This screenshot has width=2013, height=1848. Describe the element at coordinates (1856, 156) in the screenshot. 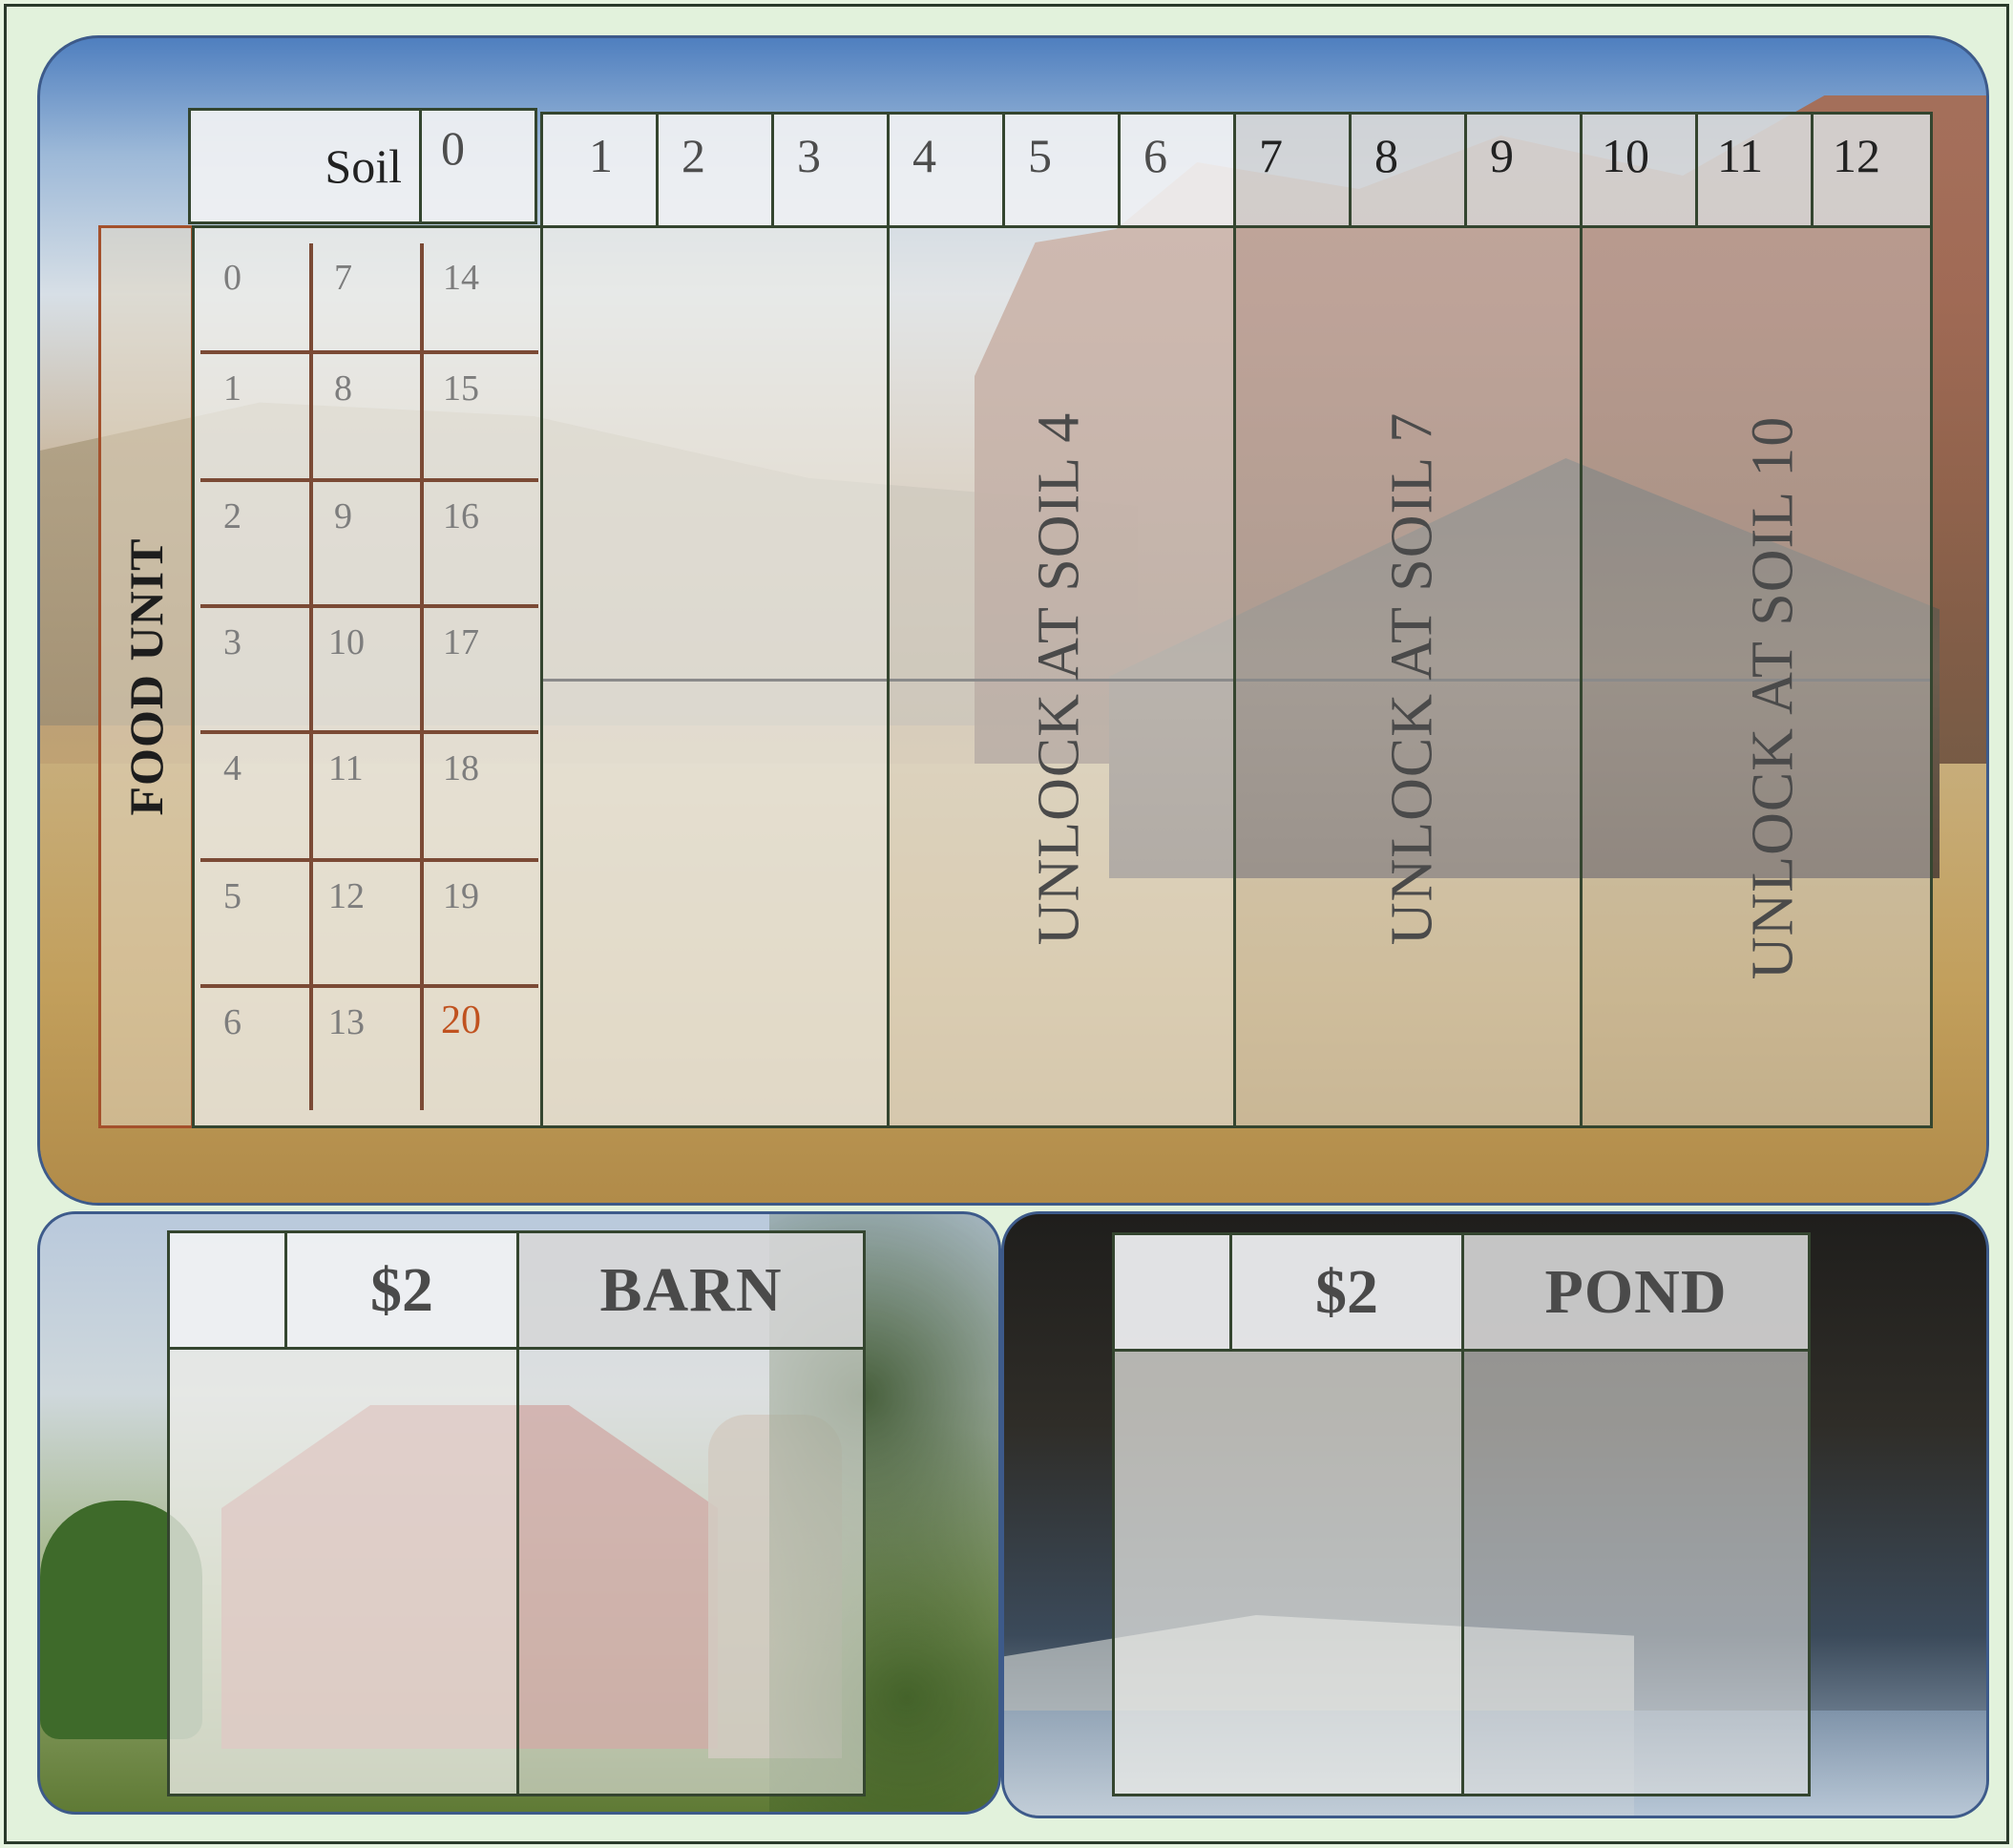

I see `soil-level-label: 12` at that location.